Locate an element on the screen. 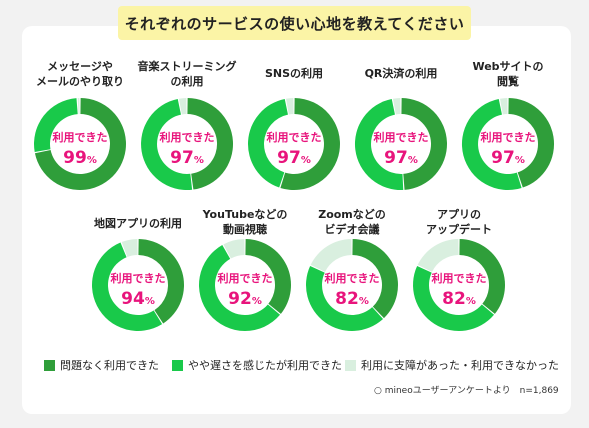  usable-percent: 94% is located at coordinates (138, 299).